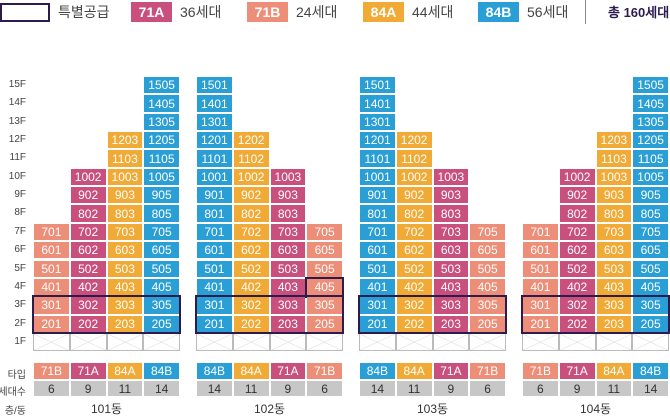 This screenshot has height=418, width=670. I want to click on unit-cell: 1405, so click(650, 103).